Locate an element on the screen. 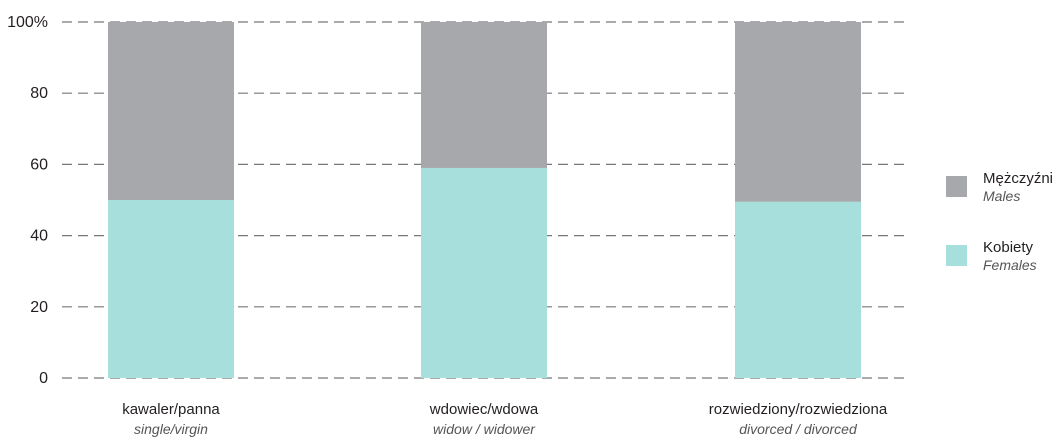 The image size is (1052, 440). legend-sublabel: Females is located at coordinates (1010, 265).